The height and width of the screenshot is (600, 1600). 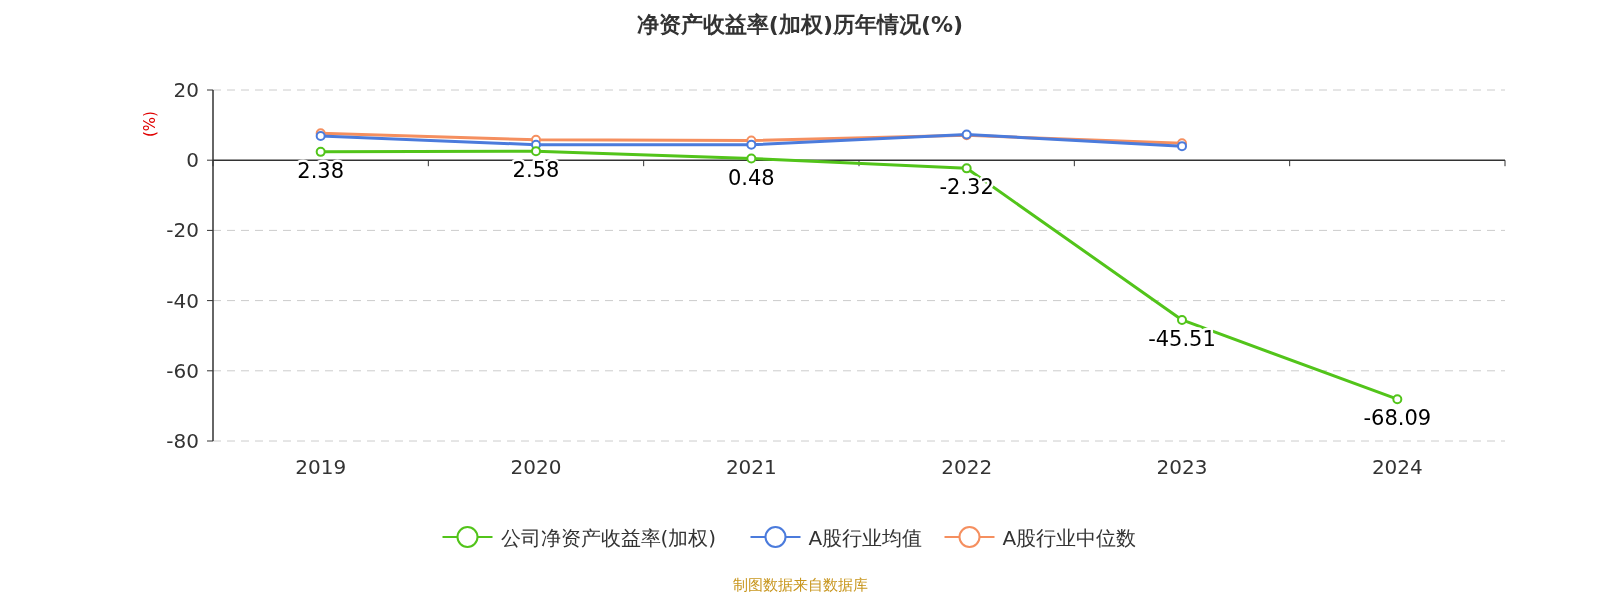 What do you see at coordinates (800, 24) in the screenshot?
I see `chart-title: 净资产收益率(加权)历年情况(%)` at bounding box center [800, 24].